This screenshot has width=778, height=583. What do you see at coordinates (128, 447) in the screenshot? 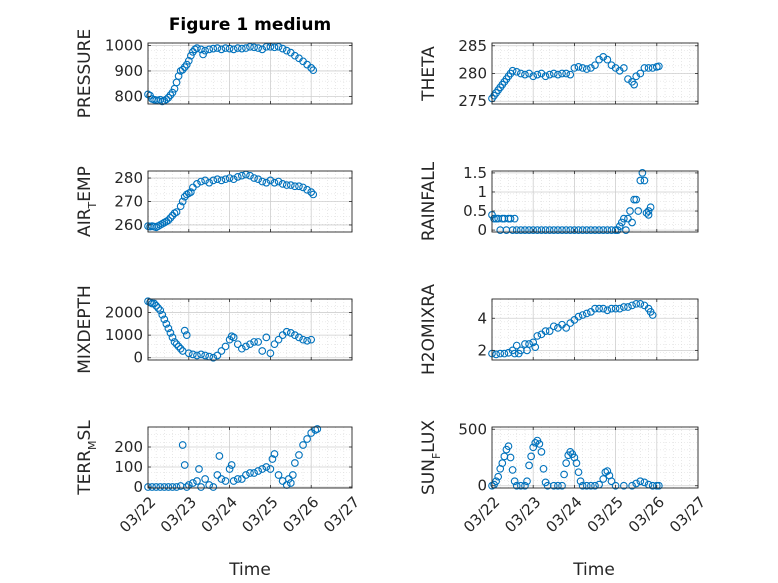
I see `y-tick-label: 200` at bounding box center [128, 447].